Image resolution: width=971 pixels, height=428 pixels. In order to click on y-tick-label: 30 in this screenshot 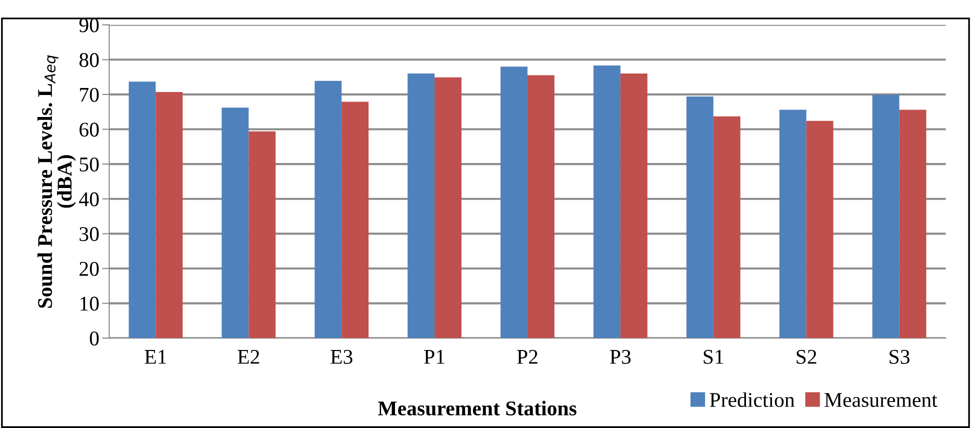, I will do `click(89, 234)`.